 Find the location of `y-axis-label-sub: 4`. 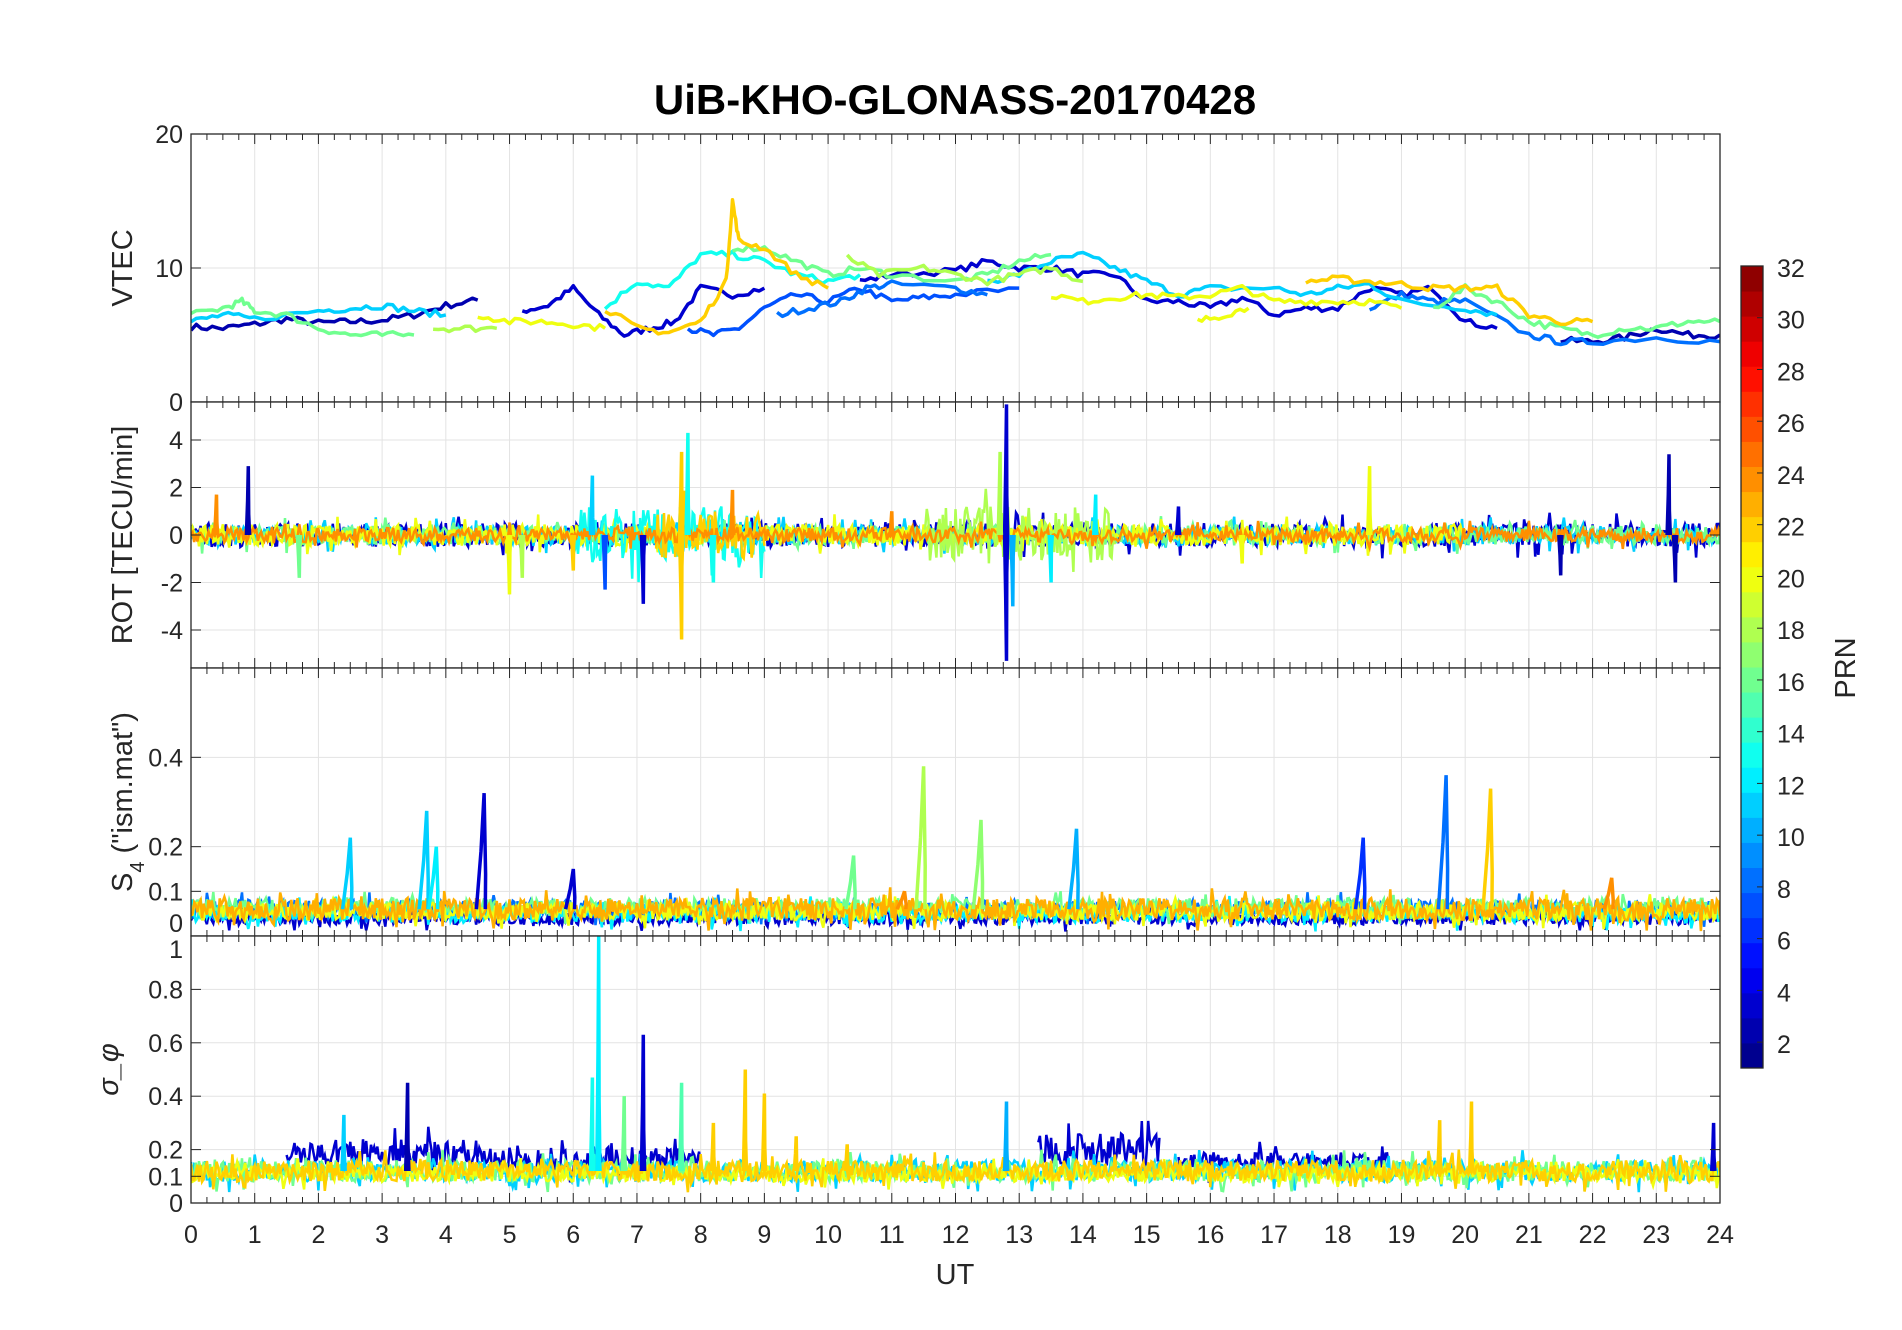

y-axis-label-sub: 4 is located at coordinates (138, 867).